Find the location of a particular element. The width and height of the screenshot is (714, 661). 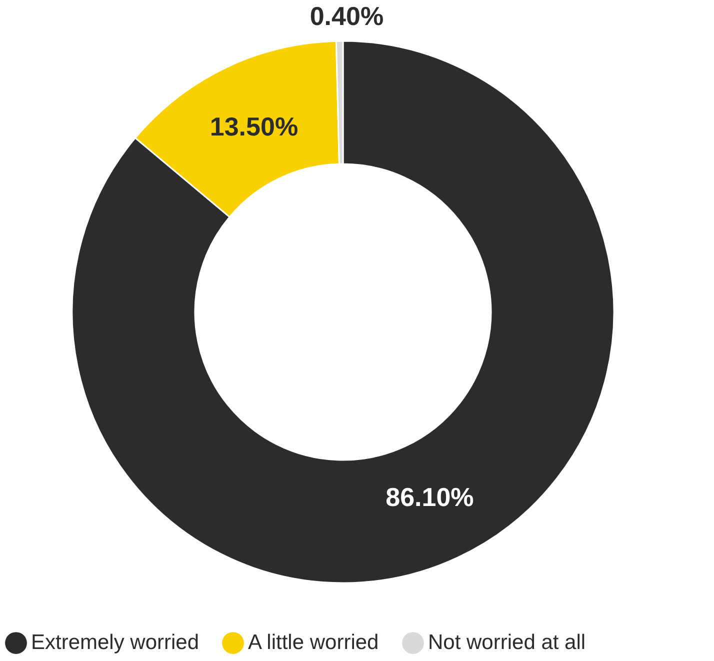

data-label: 13.50% is located at coordinates (254, 126).